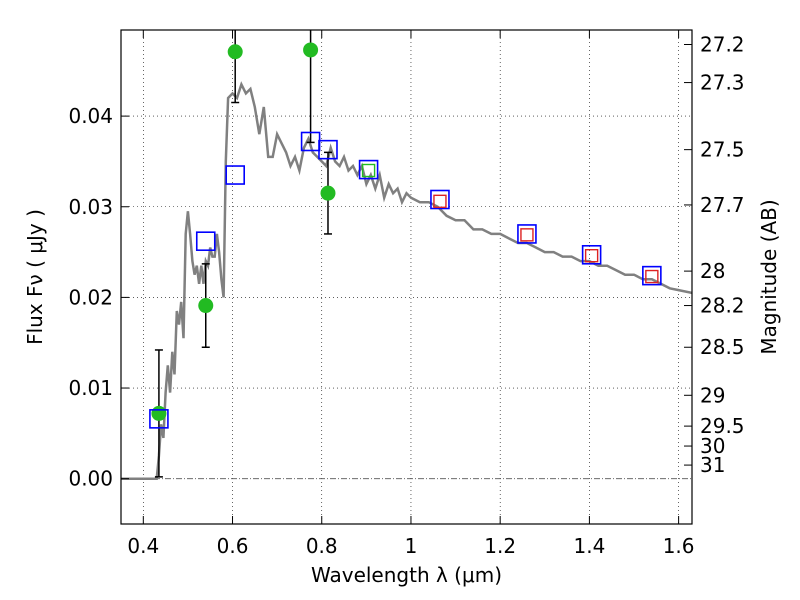  Describe the element at coordinates (510, 223) in the screenshot. I see `inner-markers` at that location.